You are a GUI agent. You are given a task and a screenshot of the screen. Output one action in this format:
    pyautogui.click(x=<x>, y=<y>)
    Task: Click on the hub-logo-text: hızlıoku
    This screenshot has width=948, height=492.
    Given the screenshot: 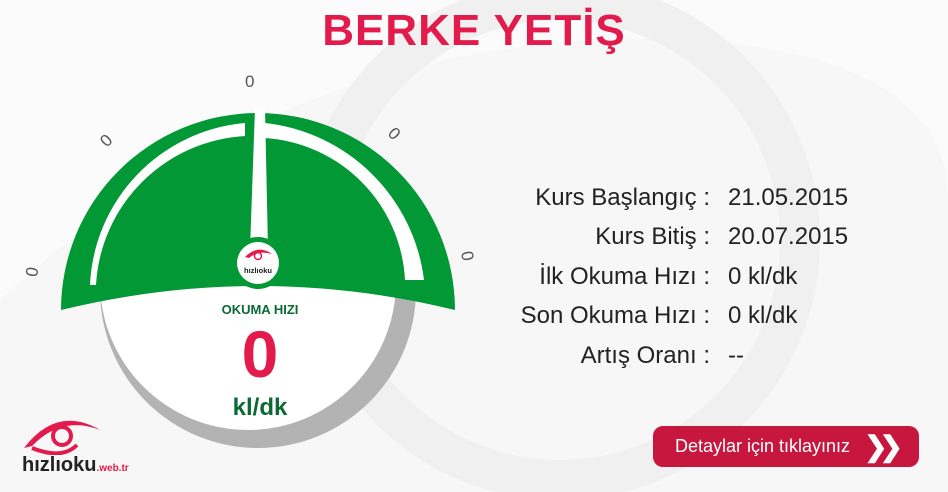 What is the action you would take?
    pyautogui.click(x=258, y=270)
    